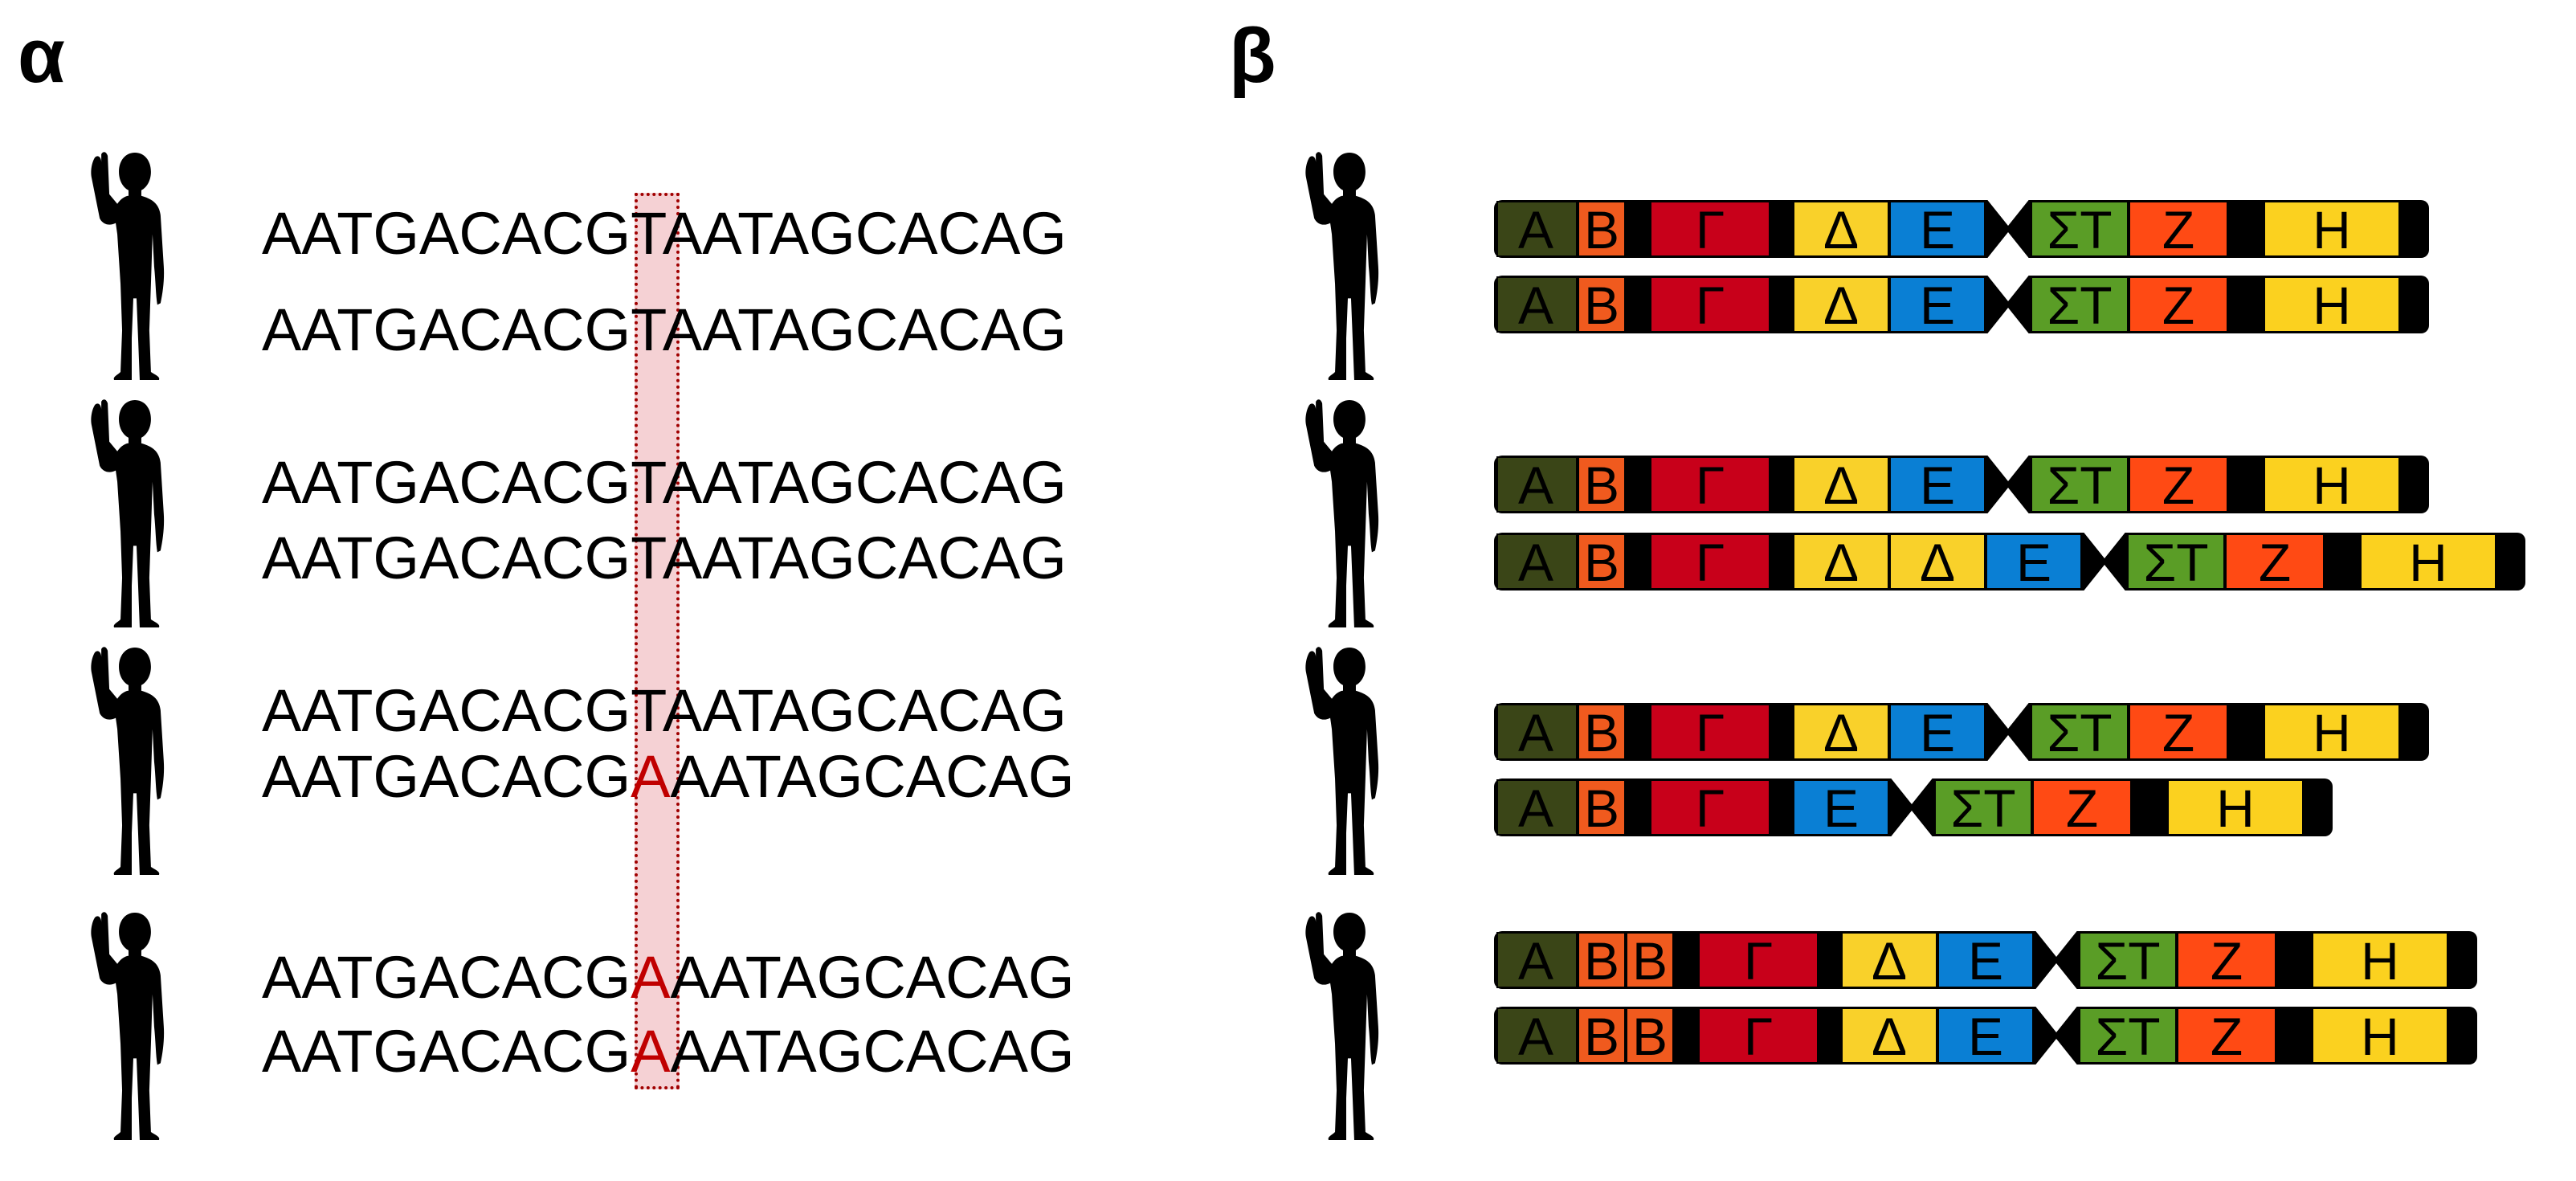  I want to click on chromosome: A B Γ Δ Δ Ε ΣΤ Ζ Η, so click(2009, 561).